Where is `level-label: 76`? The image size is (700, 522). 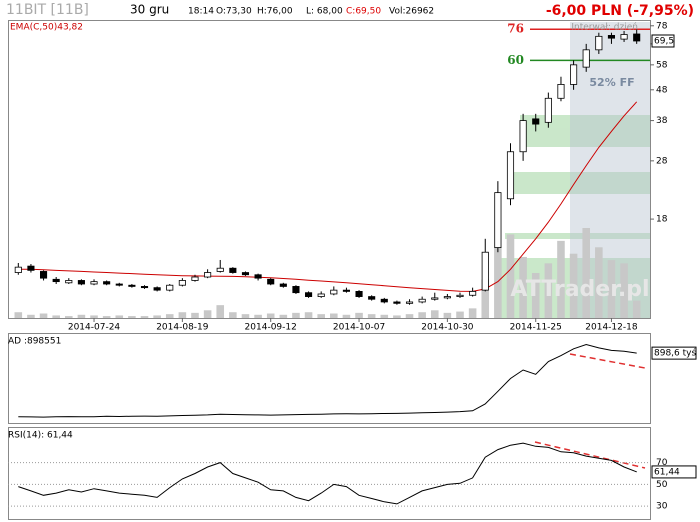 level-label: 76 is located at coordinates (515, 29).